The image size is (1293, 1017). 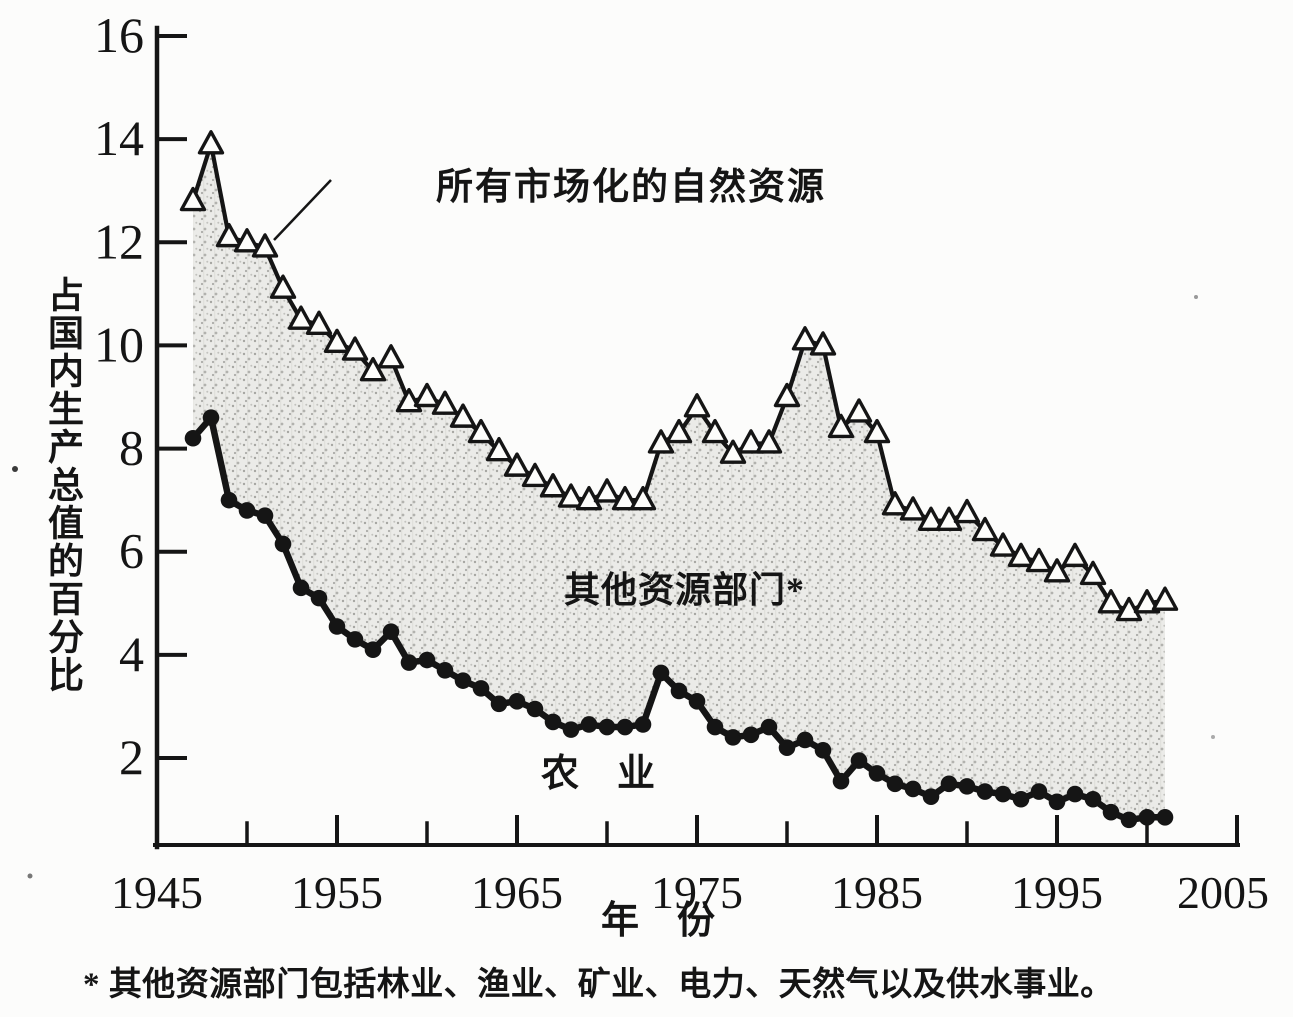 I want to click on footnote: * 其他资源部门包括林业、渔业、矿业、电力、天然气以及供水事业。, so click(x=598, y=985).